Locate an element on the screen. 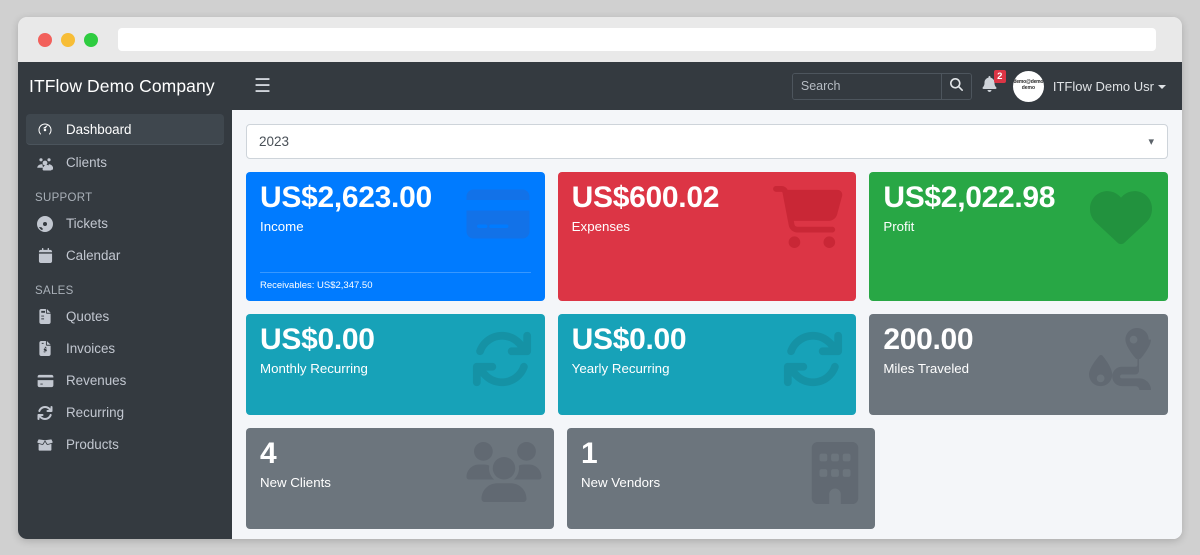  window-controls is located at coordinates (68, 39).